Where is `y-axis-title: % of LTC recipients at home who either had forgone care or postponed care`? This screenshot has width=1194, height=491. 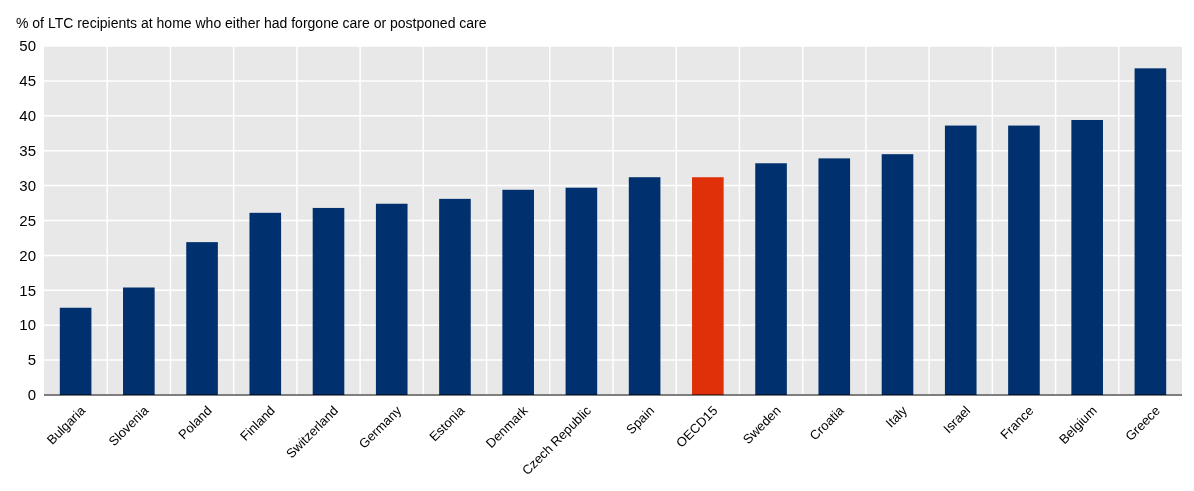
y-axis-title: % of LTC recipients at home who either had forgone care or postponed care is located at coordinates (251, 23).